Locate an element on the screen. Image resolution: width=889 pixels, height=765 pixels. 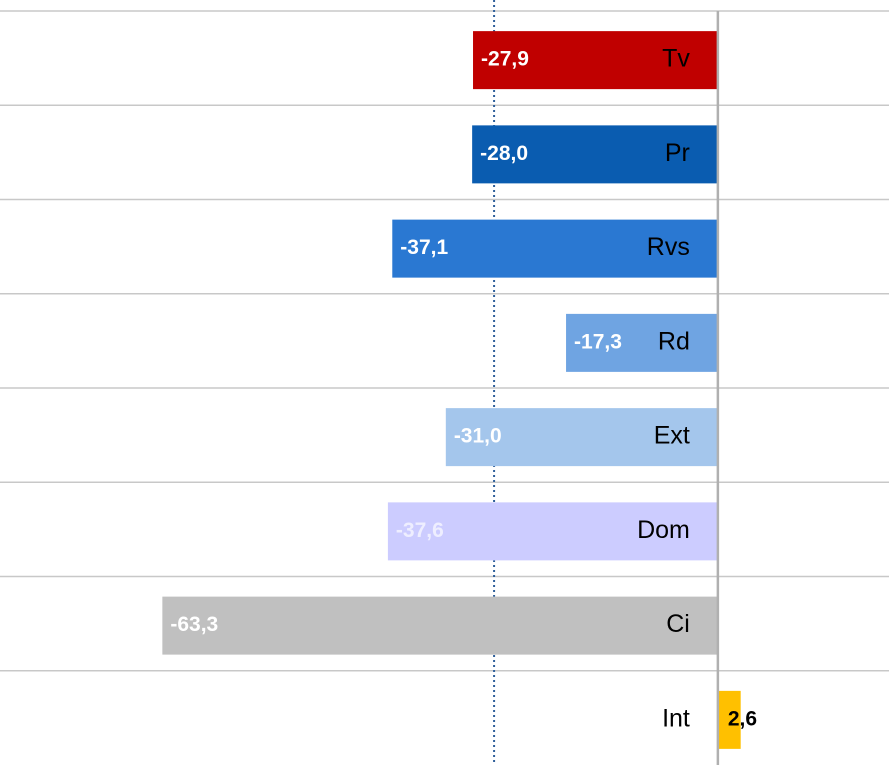
value-label: -28,0 is located at coordinates (504, 153).